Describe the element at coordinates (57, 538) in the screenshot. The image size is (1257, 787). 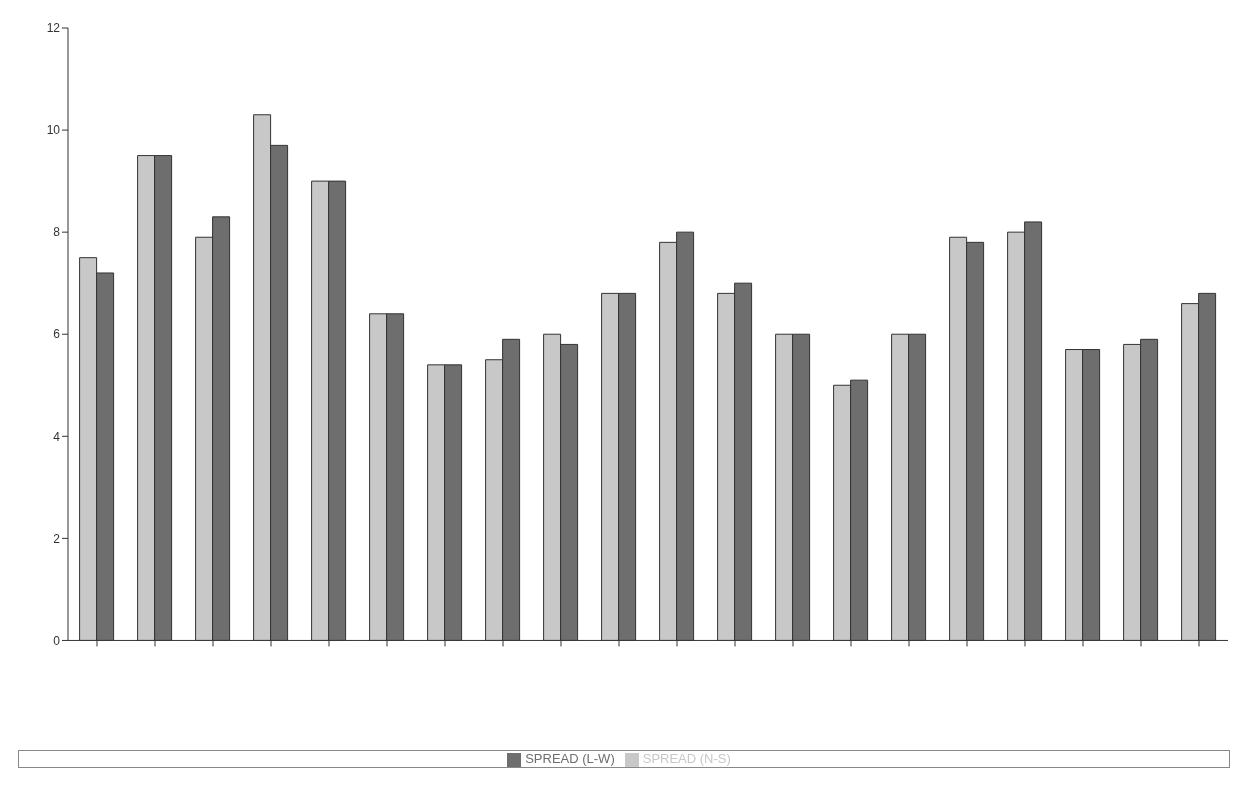
I see `y-tick-label: 2` at that location.